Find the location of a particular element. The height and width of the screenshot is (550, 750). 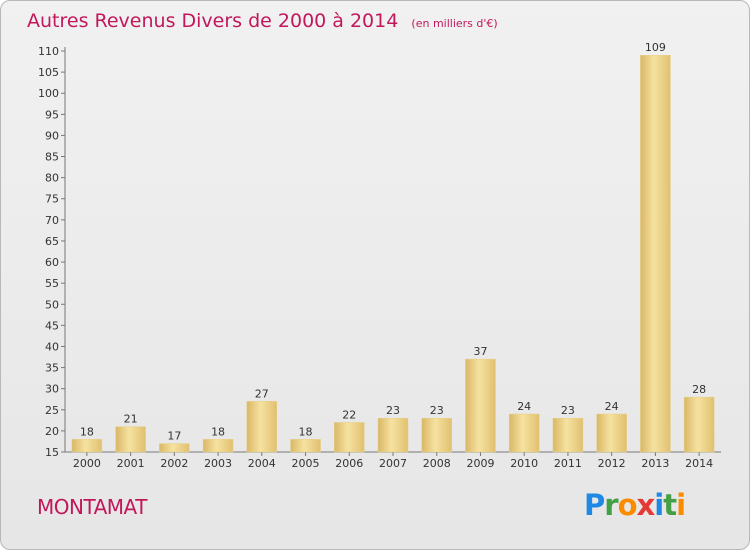

y-tick-label: 40 is located at coordinates (52, 346).